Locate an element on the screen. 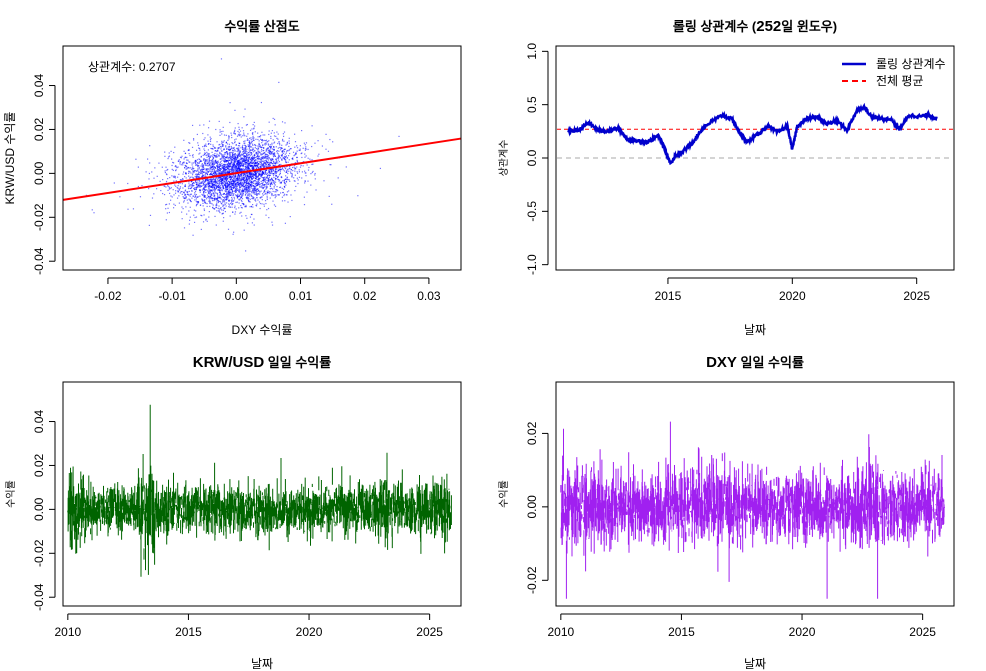 This screenshot has width=986, height=671. scatter-y-tick-label: -0.02 is located at coordinates (39, 217).